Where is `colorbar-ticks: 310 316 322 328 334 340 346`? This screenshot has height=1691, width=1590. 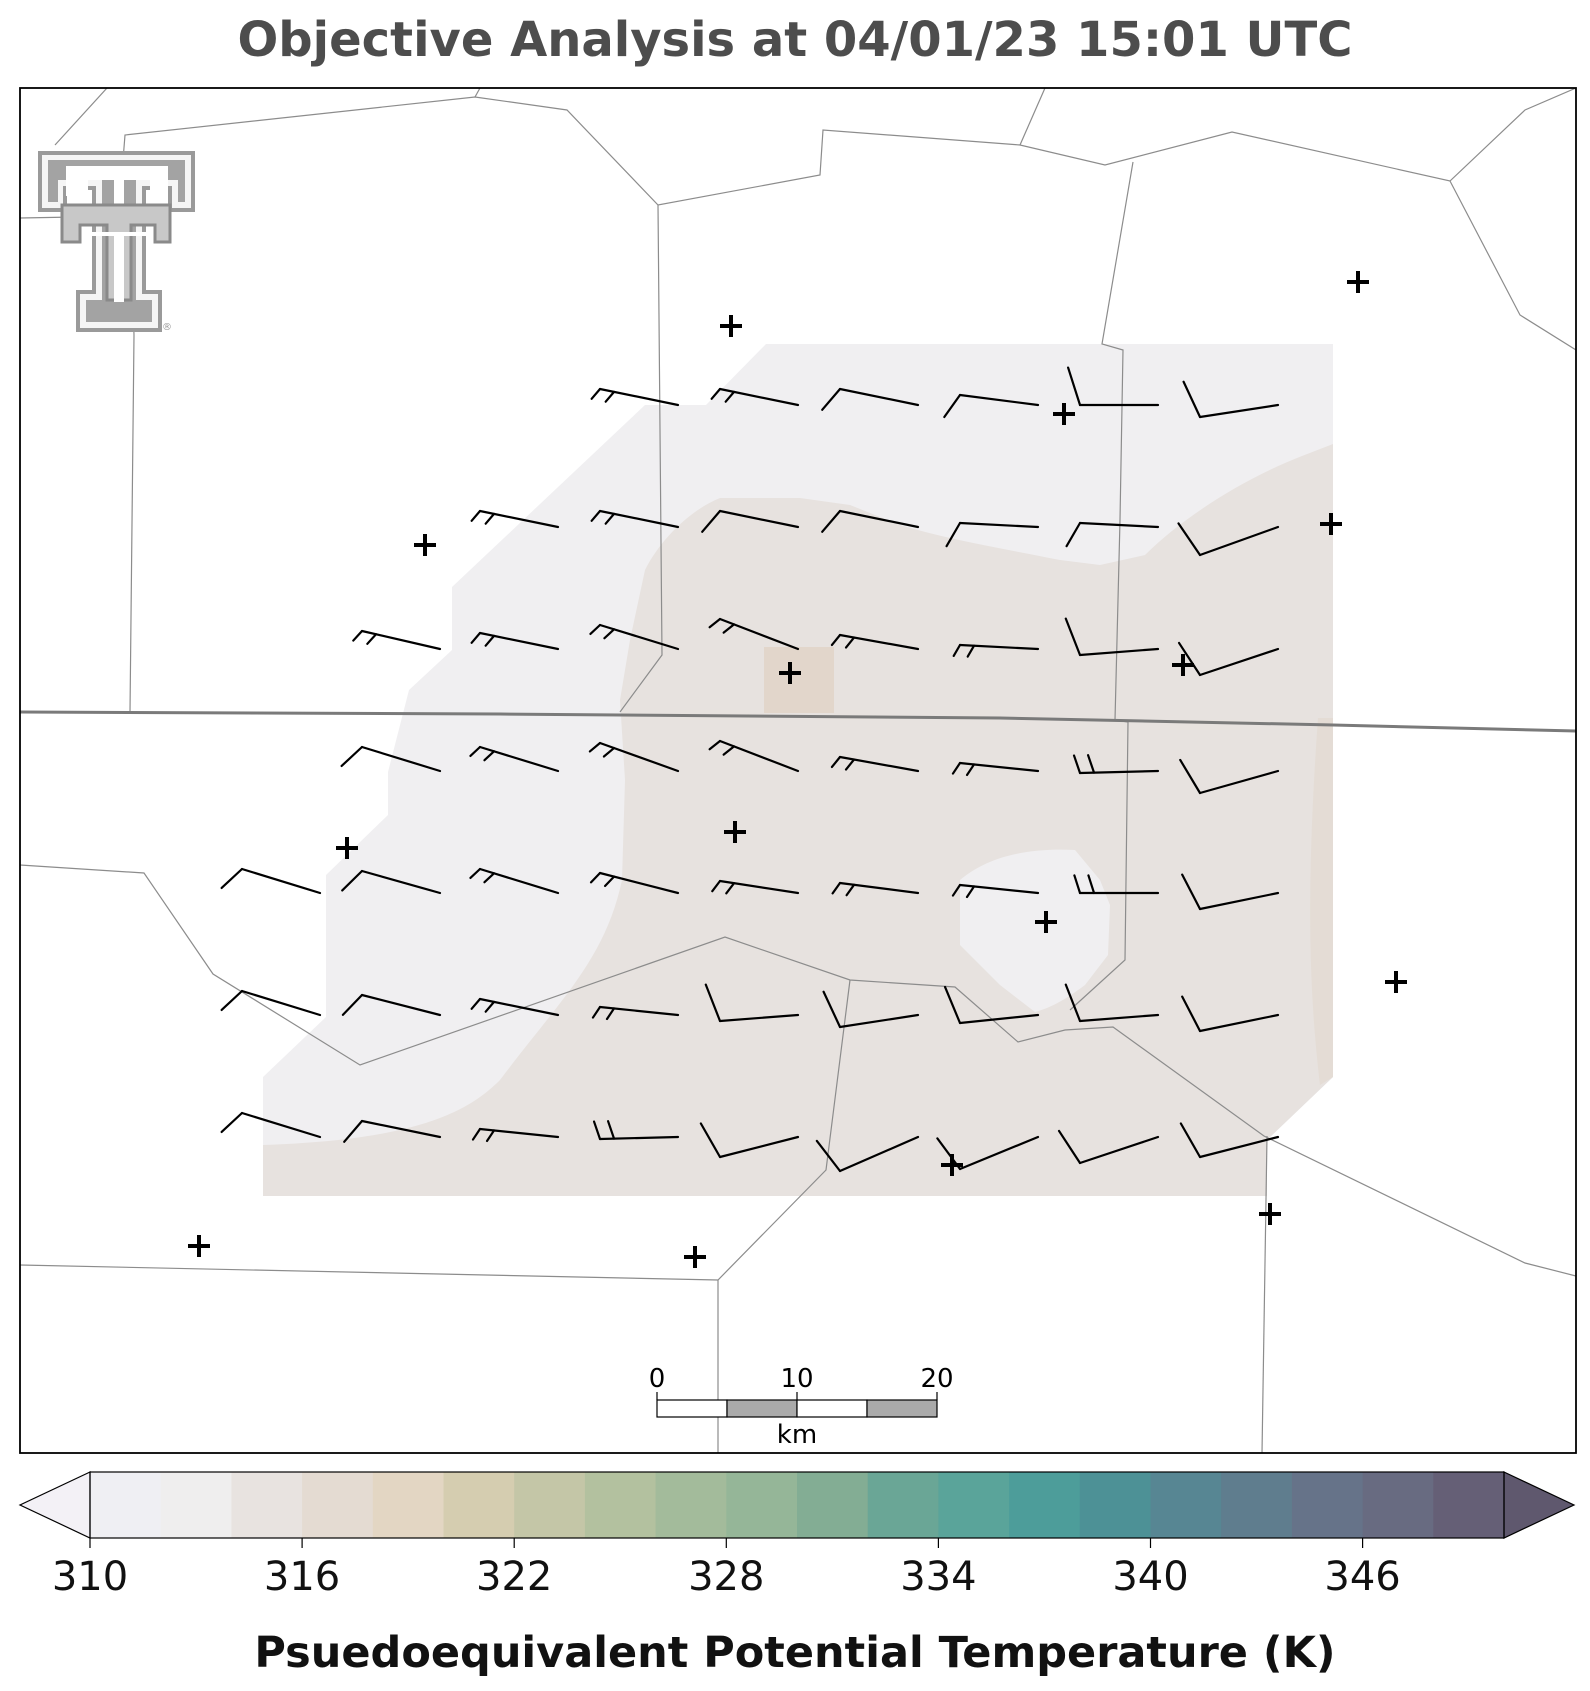
colorbar-ticks: 310 316 322 328 334 340 346 is located at coordinates (726, 1569).